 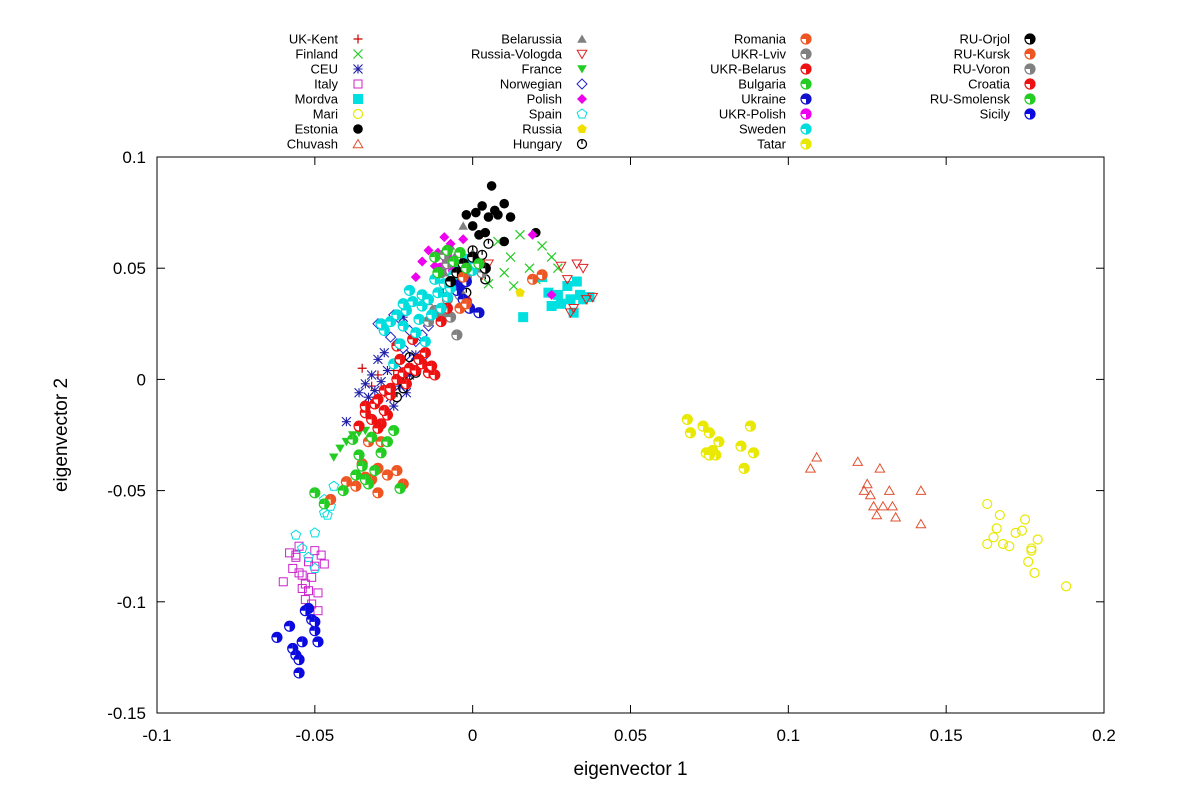 What do you see at coordinates (554, 69) in the screenshot?
I see `legend-item: France` at bounding box center [554, 69].